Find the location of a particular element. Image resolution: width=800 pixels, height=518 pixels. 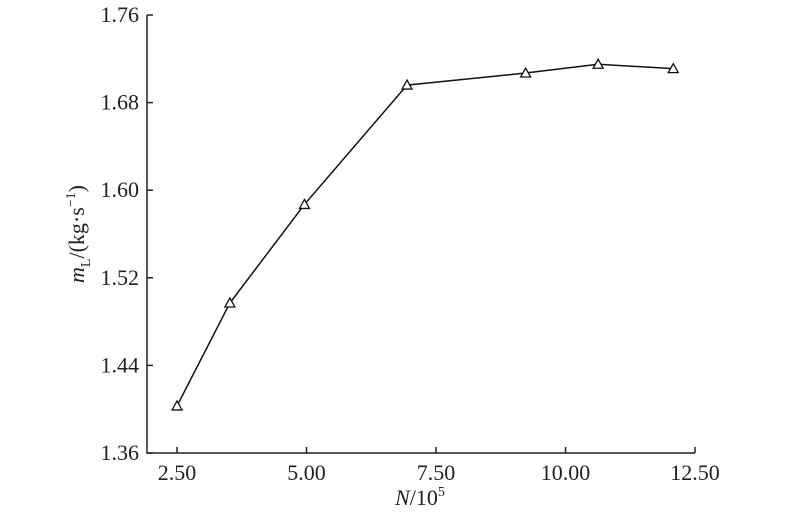

y-tick-label: 1.60 is located at coordinates (120, 189).